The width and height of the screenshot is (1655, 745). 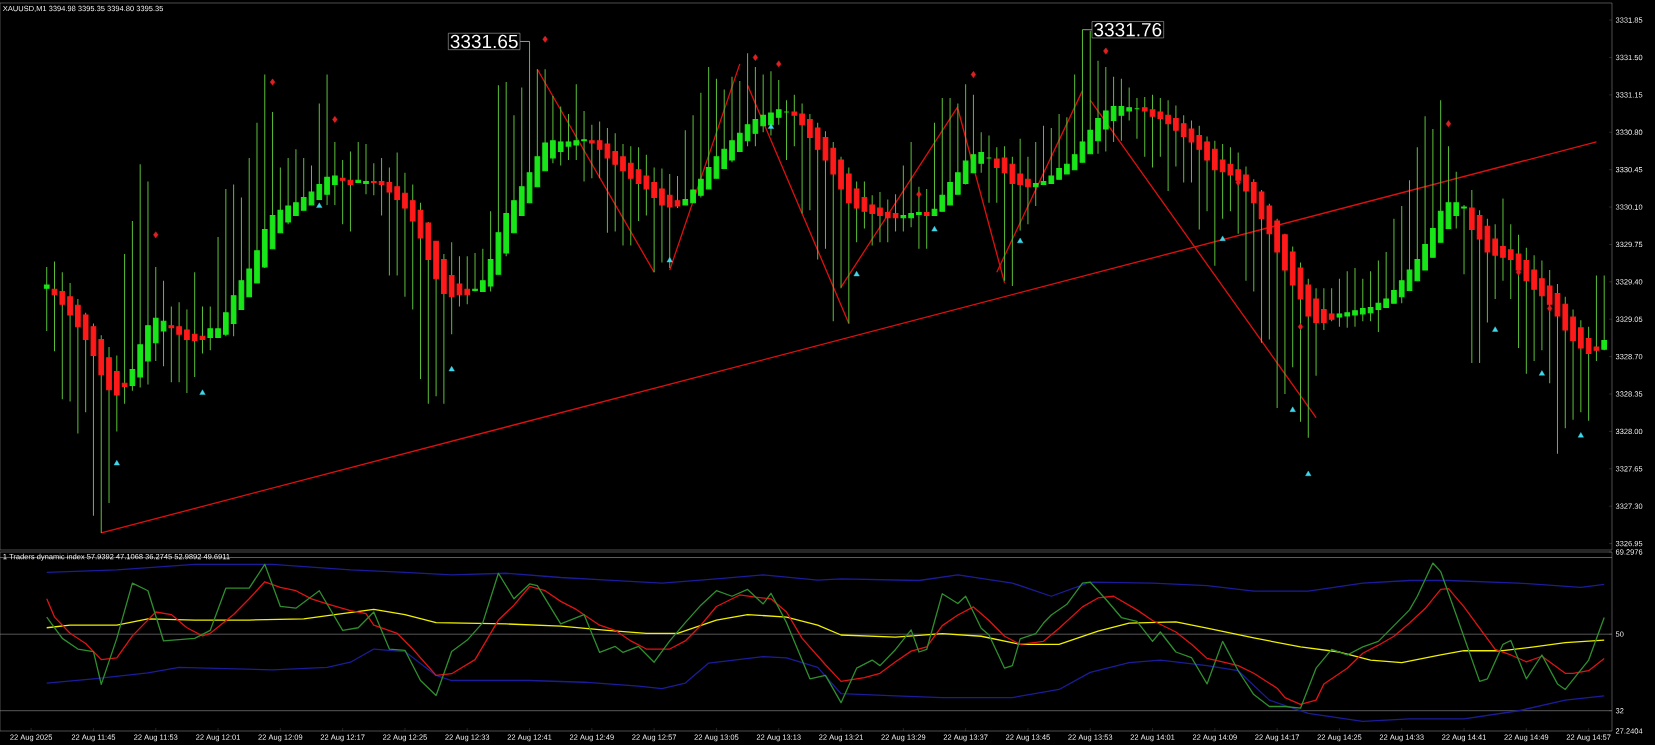 What do you see at coordinates (484, 41) in the screenshot?
I see `annotation: 3331.65` at bounding box center [484, 41].